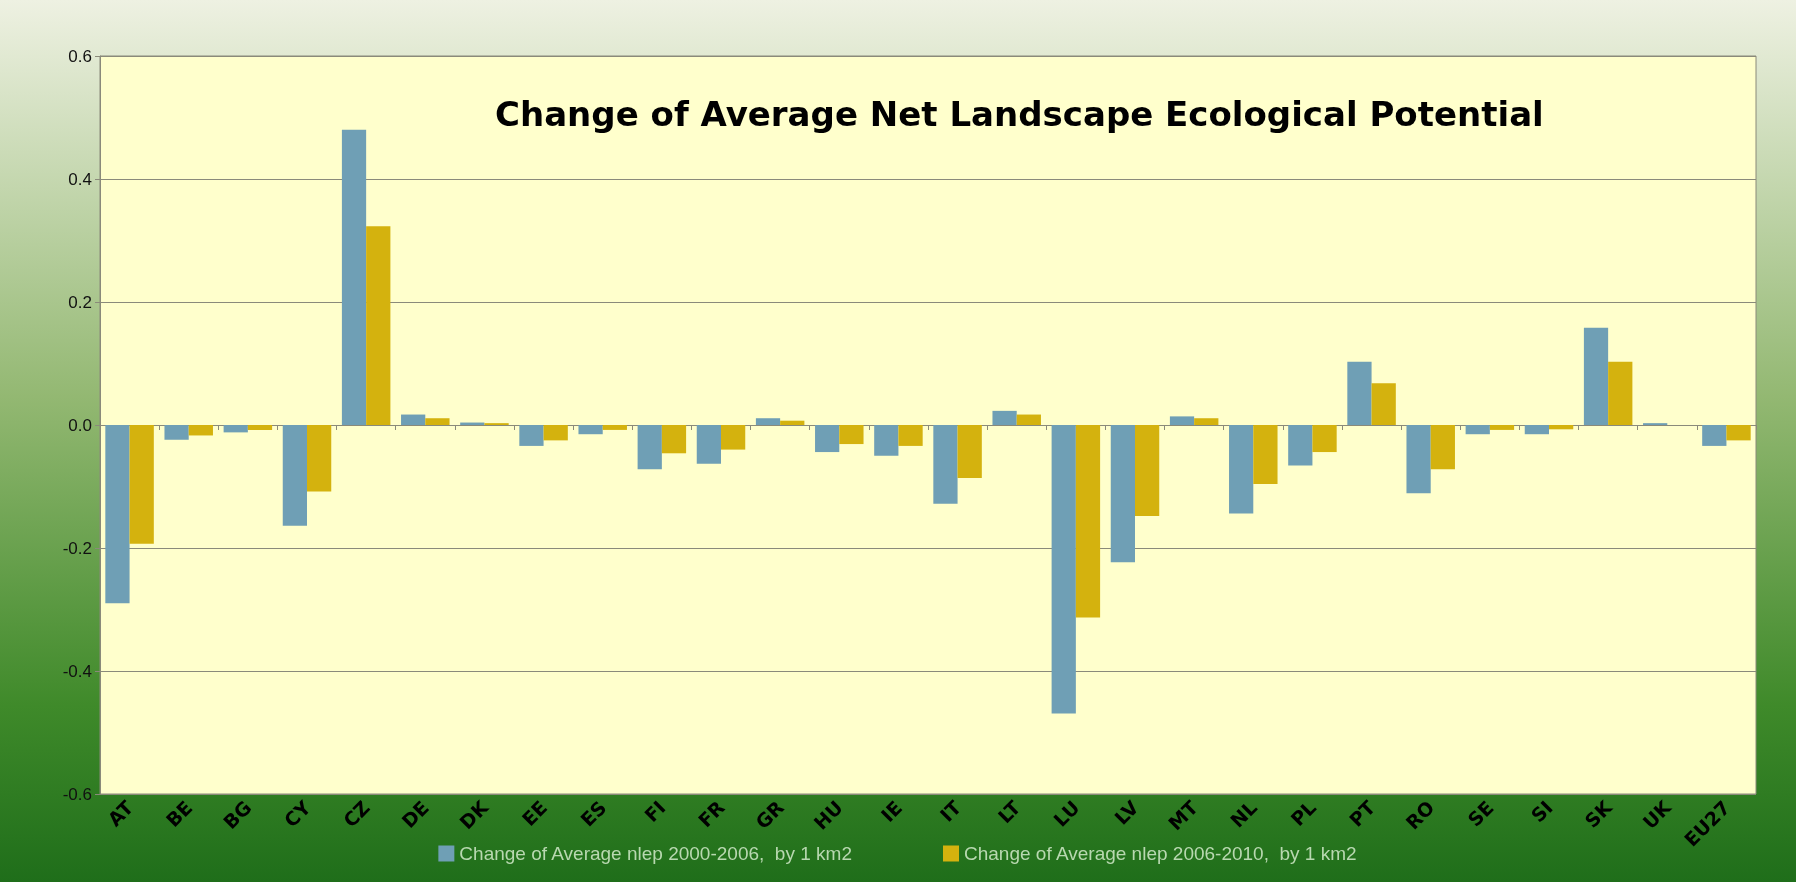 This screenshot has width=1796, height=882. I want to click on y-tick-label: -0.2, so click(77, 548).